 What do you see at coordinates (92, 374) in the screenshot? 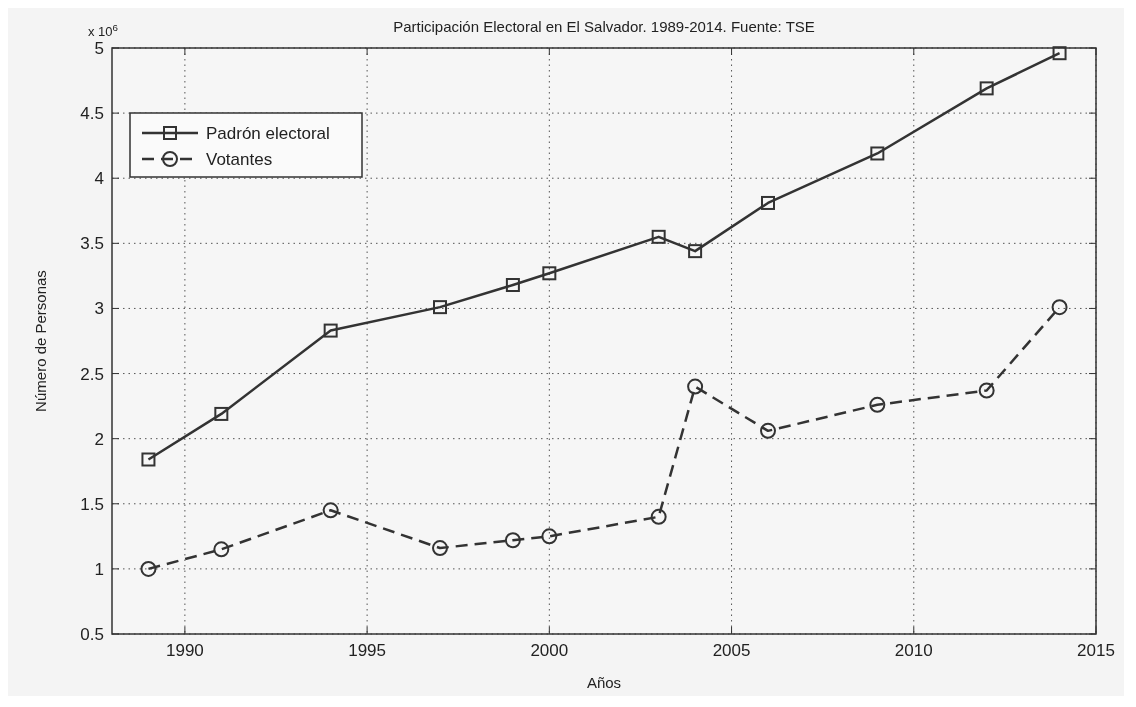
I see `y-tick-label: 2.5` at bounding box center [92, 374].